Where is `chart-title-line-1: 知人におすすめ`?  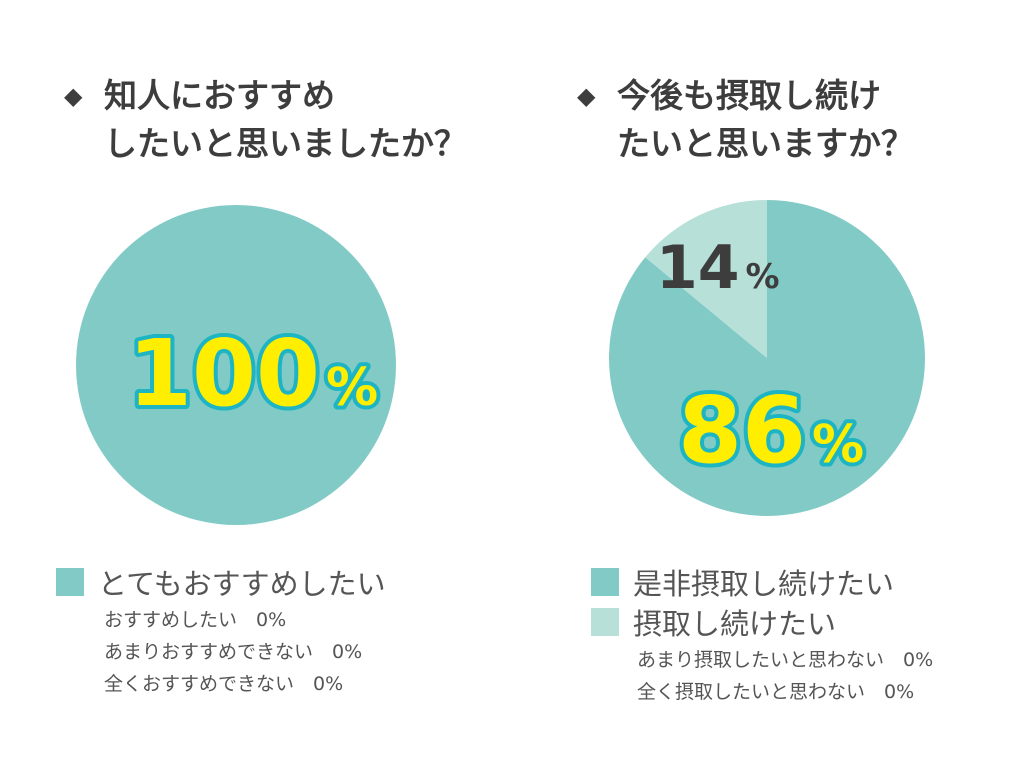 chart-title-line-1: 知人におすすめ is located at coordinates (219, 95).